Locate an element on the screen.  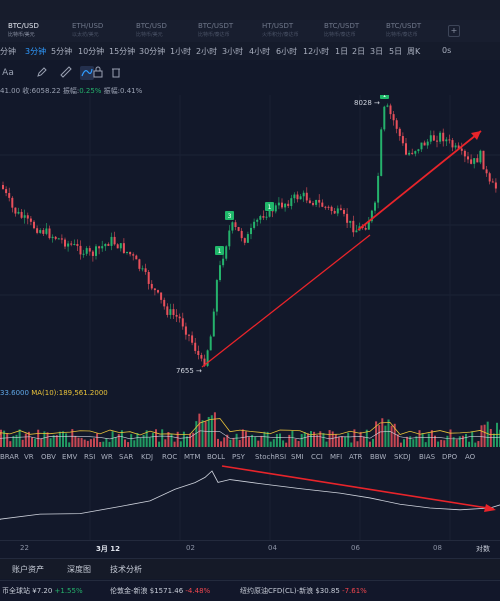
indicator-vr: VR is located at coordinates (29, 457).